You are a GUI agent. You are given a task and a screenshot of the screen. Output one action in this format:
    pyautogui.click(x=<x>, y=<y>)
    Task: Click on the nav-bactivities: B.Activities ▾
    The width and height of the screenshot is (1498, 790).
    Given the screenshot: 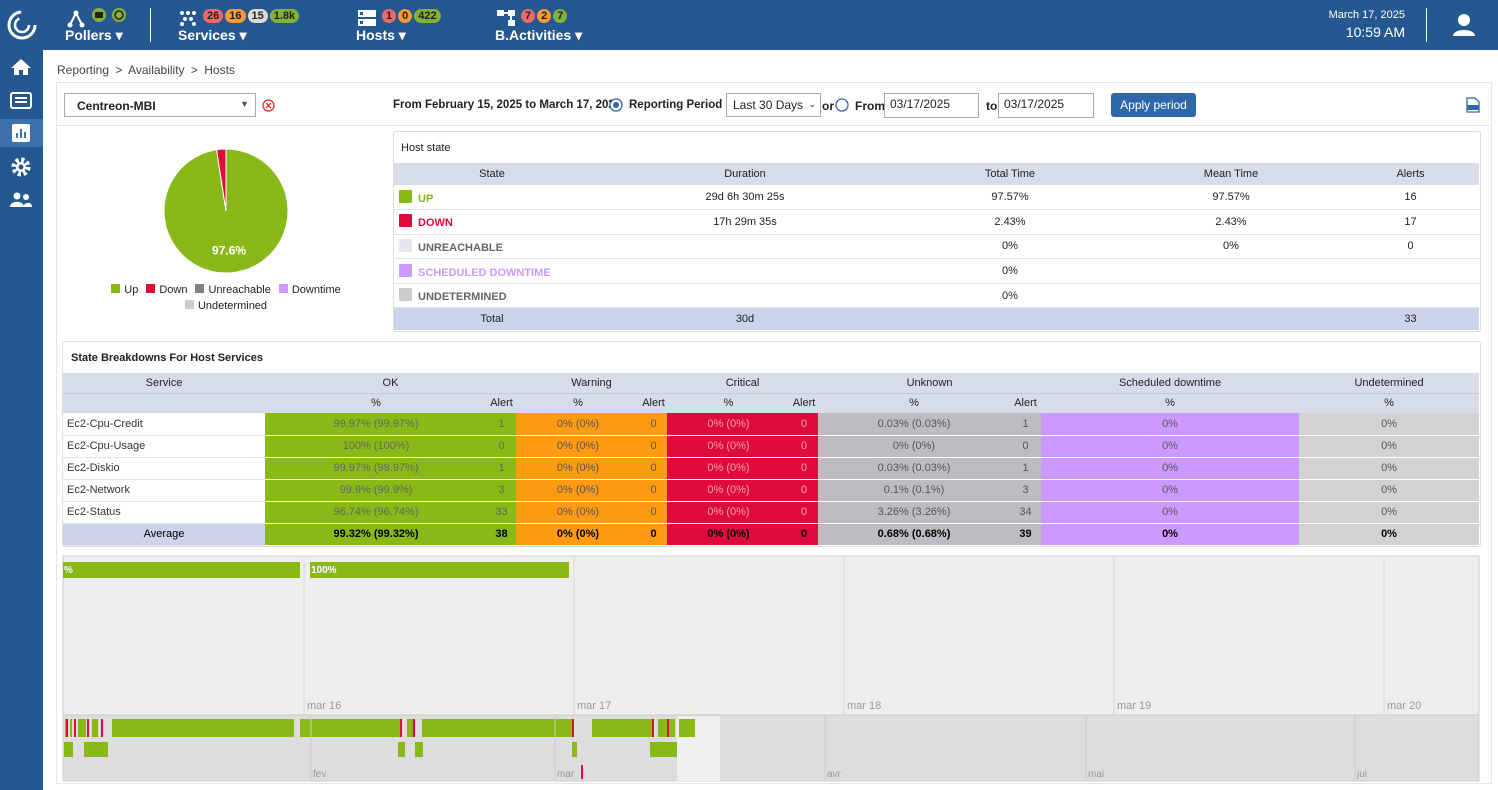 What is the action you would take?
    pyautogui.click(x=539, y=35)
    